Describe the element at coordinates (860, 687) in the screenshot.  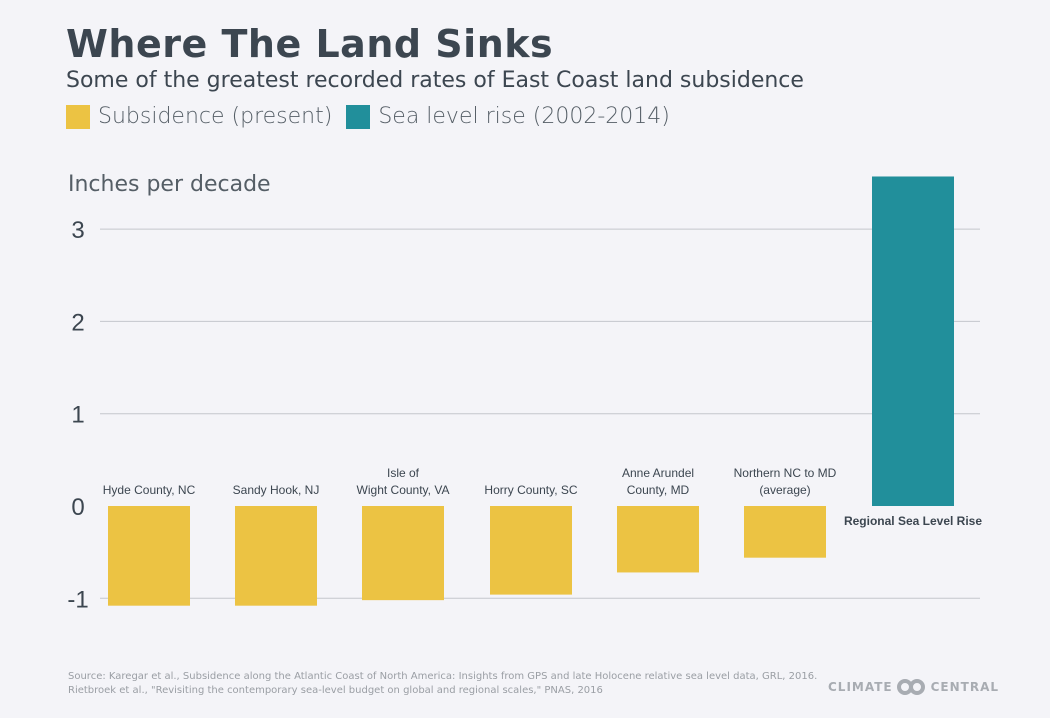
I see `logo-text: CLIMATE` at that location.